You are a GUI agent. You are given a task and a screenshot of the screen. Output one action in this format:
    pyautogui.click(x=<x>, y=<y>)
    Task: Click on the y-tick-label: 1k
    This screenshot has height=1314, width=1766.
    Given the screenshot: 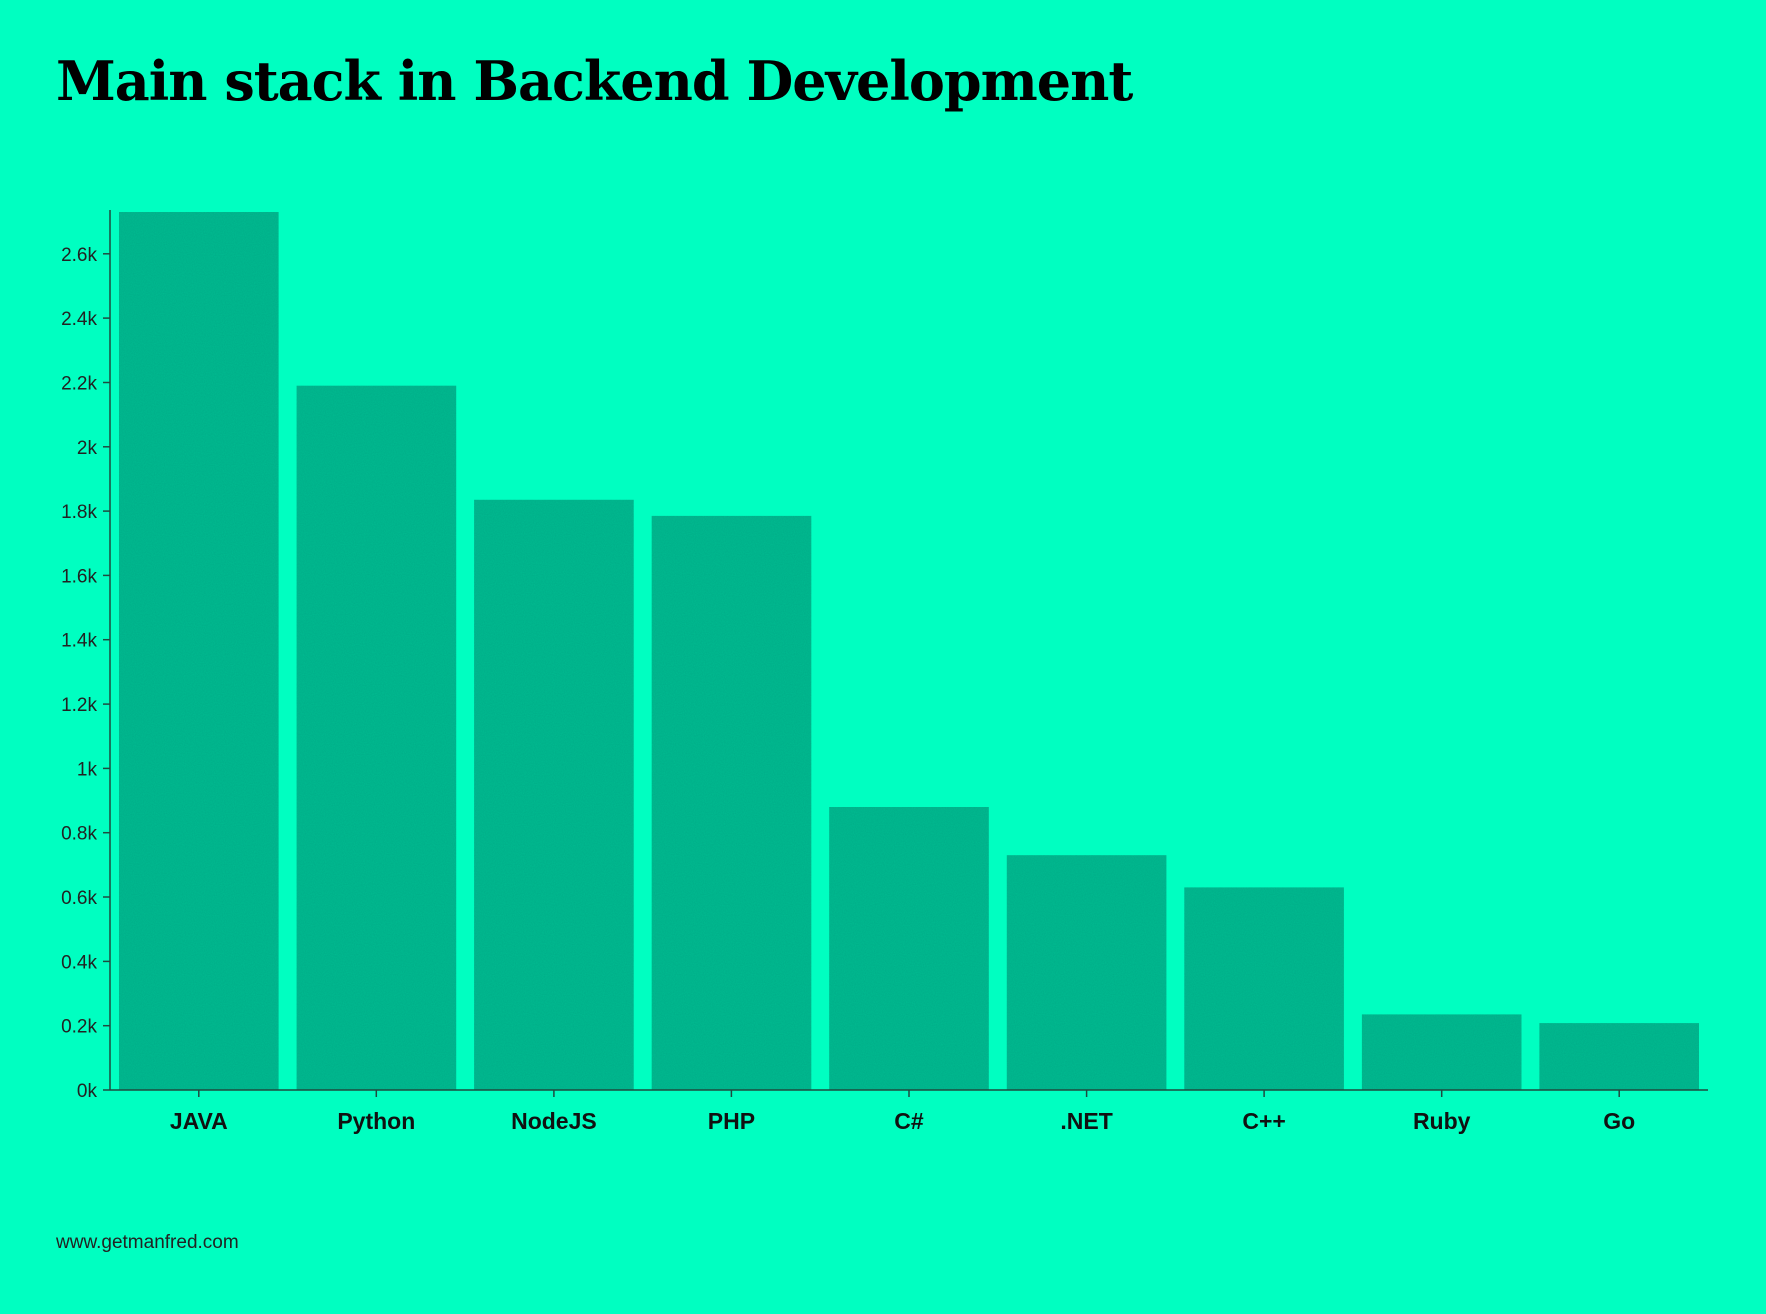 What is the action you would take?
    pyautogui.click(x=87, y=769)
    